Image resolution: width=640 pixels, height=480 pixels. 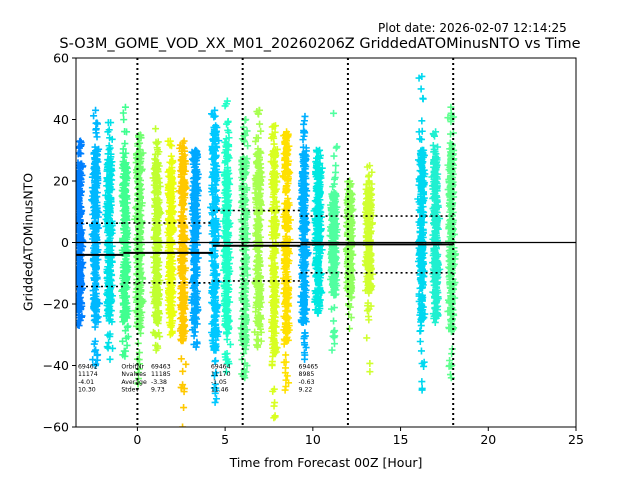 I want to click on annotation-value: 69464, so click(x=221, y=367).